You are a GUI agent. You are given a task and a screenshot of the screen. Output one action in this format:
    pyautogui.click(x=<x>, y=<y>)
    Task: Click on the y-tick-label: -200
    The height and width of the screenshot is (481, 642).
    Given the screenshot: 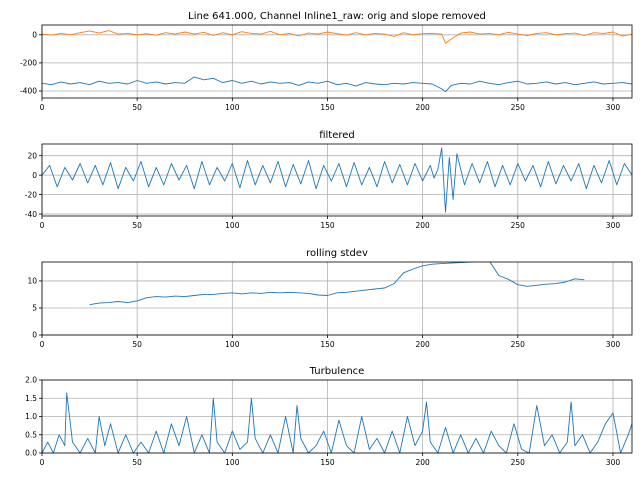 What is the action you would take?
    pyautogui.click(x=28, y=63)
    